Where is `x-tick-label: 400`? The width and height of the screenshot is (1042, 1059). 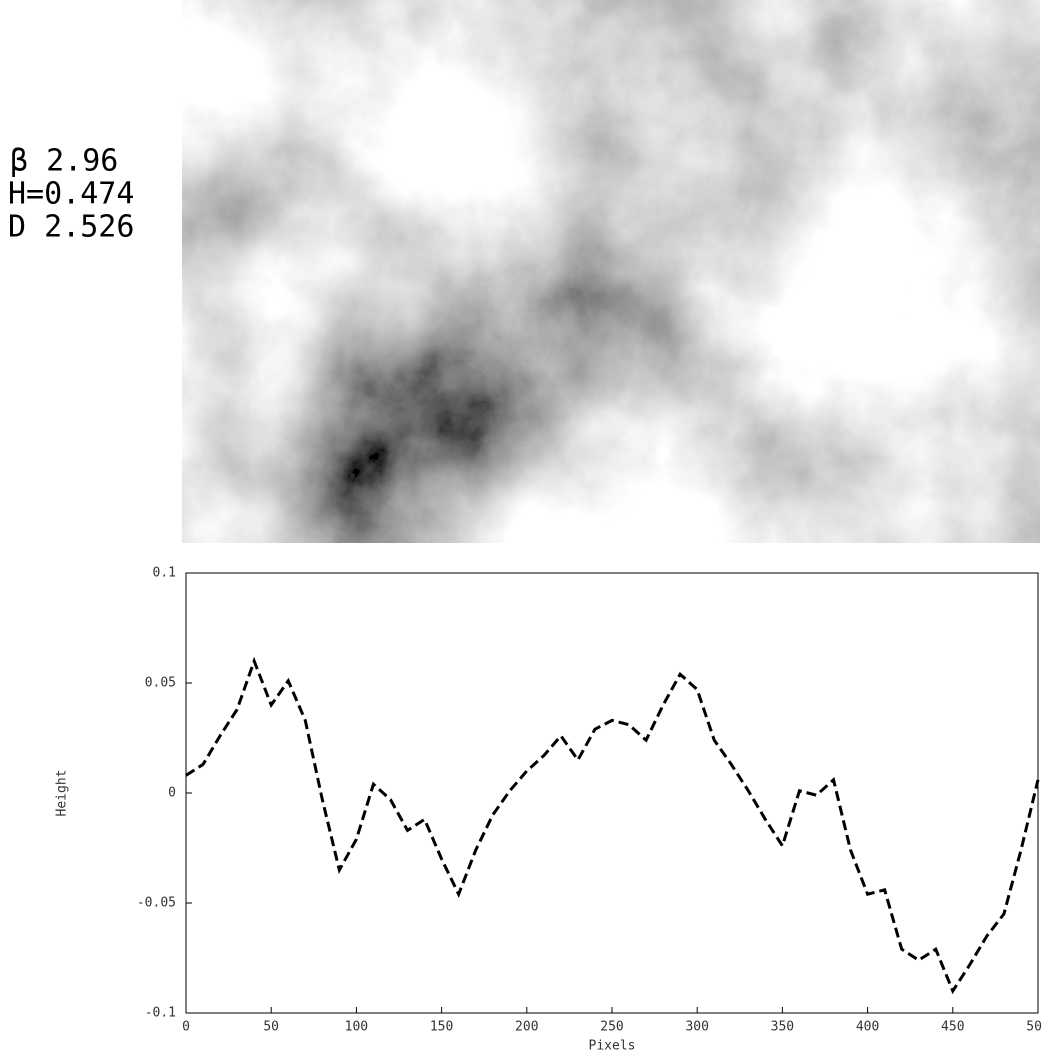
x-tick-label: 400 is located at coordinates (867, 1027).